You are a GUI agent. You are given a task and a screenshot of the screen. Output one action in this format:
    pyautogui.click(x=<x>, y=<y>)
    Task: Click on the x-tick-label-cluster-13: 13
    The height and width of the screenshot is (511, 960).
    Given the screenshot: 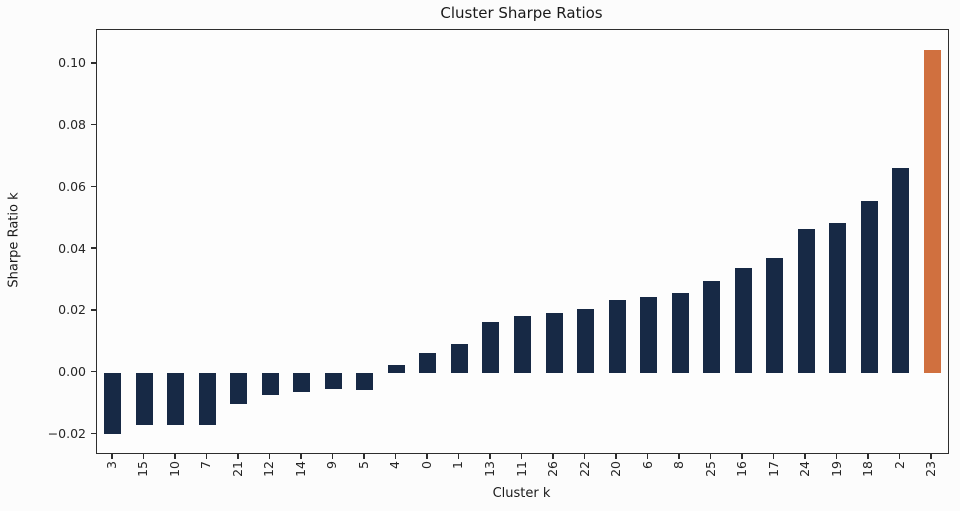 What is the action you would take?
    pyautogui.click(x=489, y=469)
    